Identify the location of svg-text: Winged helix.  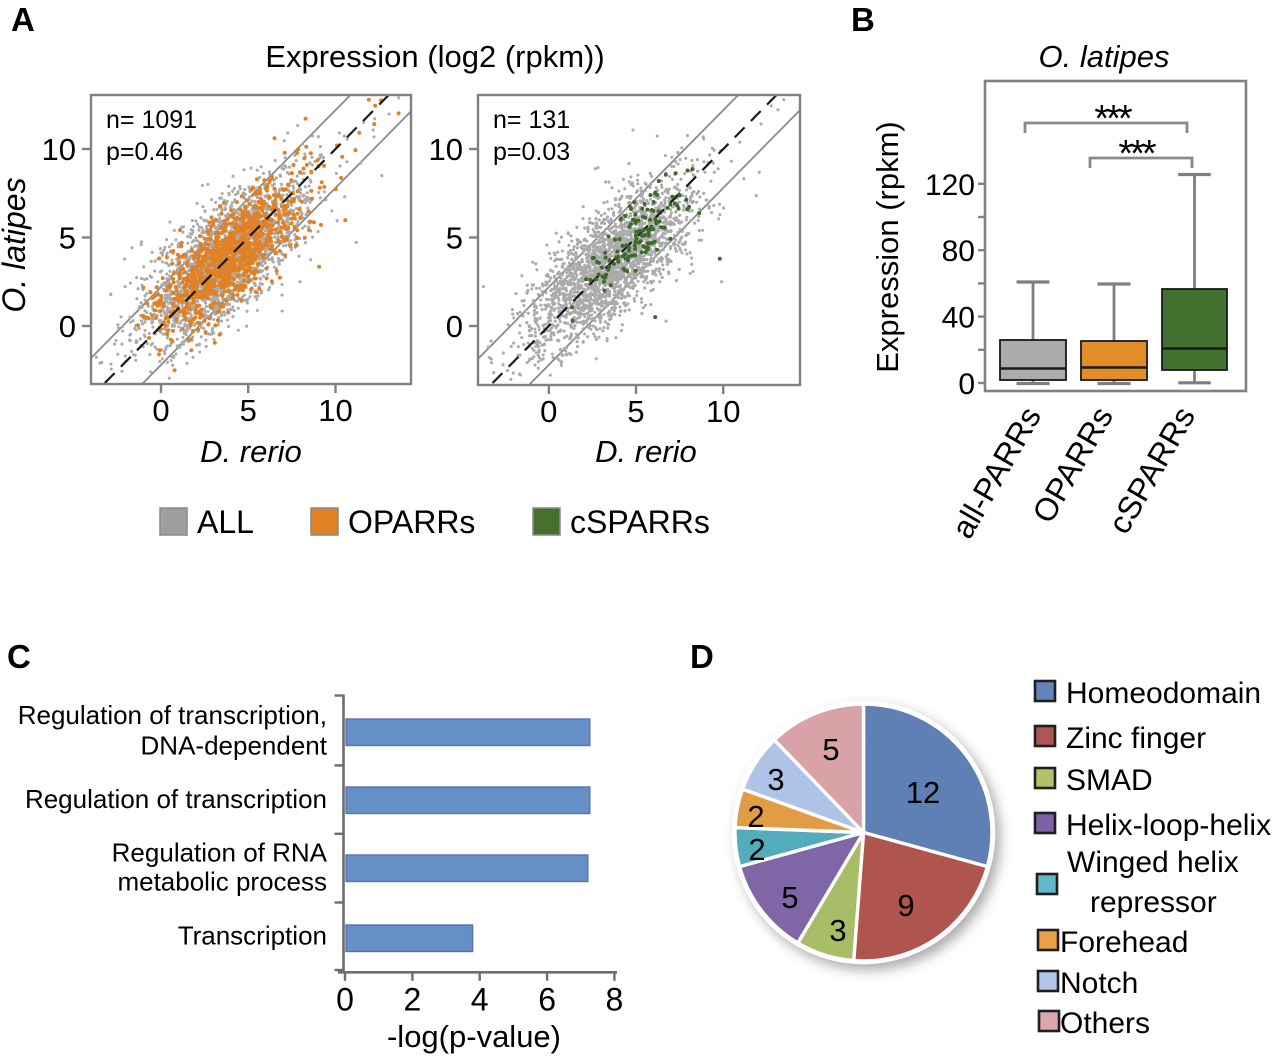
(1153, 862).